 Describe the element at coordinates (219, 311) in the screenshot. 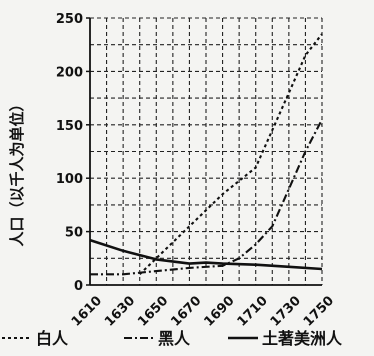

I see `x-tick-label: 1690` at that location.